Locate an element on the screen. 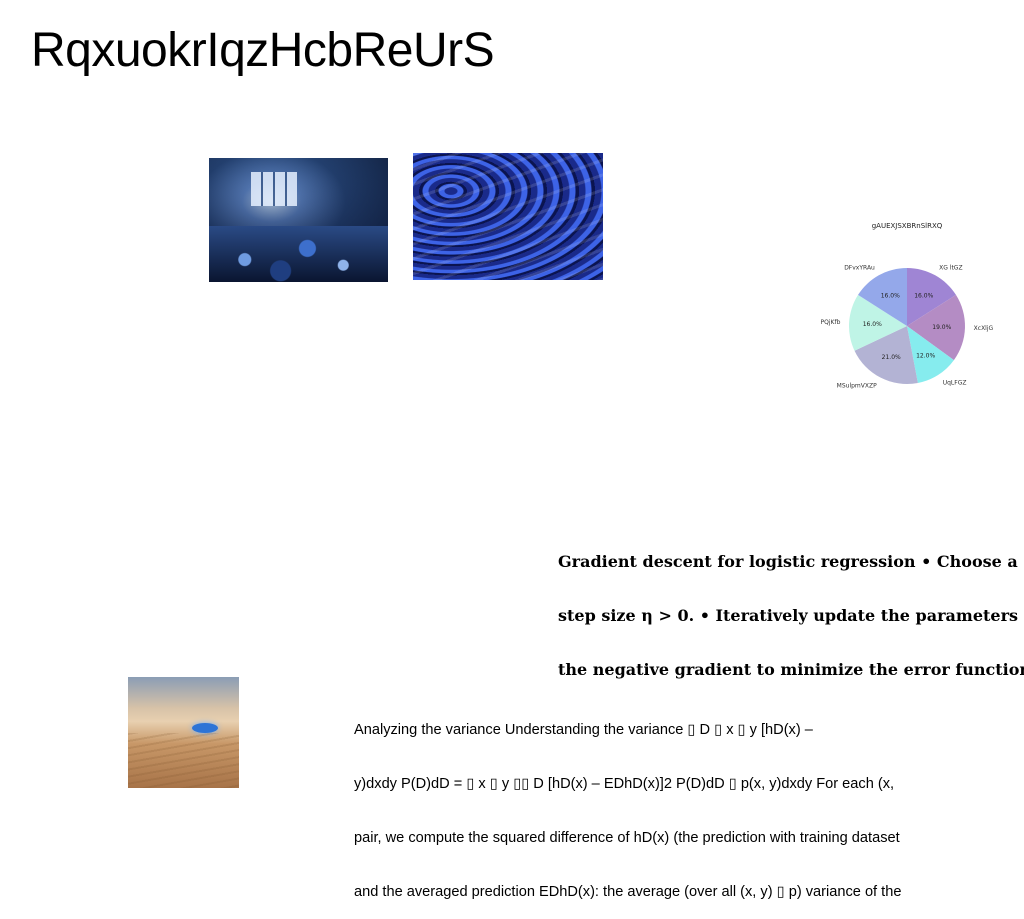 The width and height of the screenshot is (1024, 919). blue-object-graphic is located at coordinates (205, 728).